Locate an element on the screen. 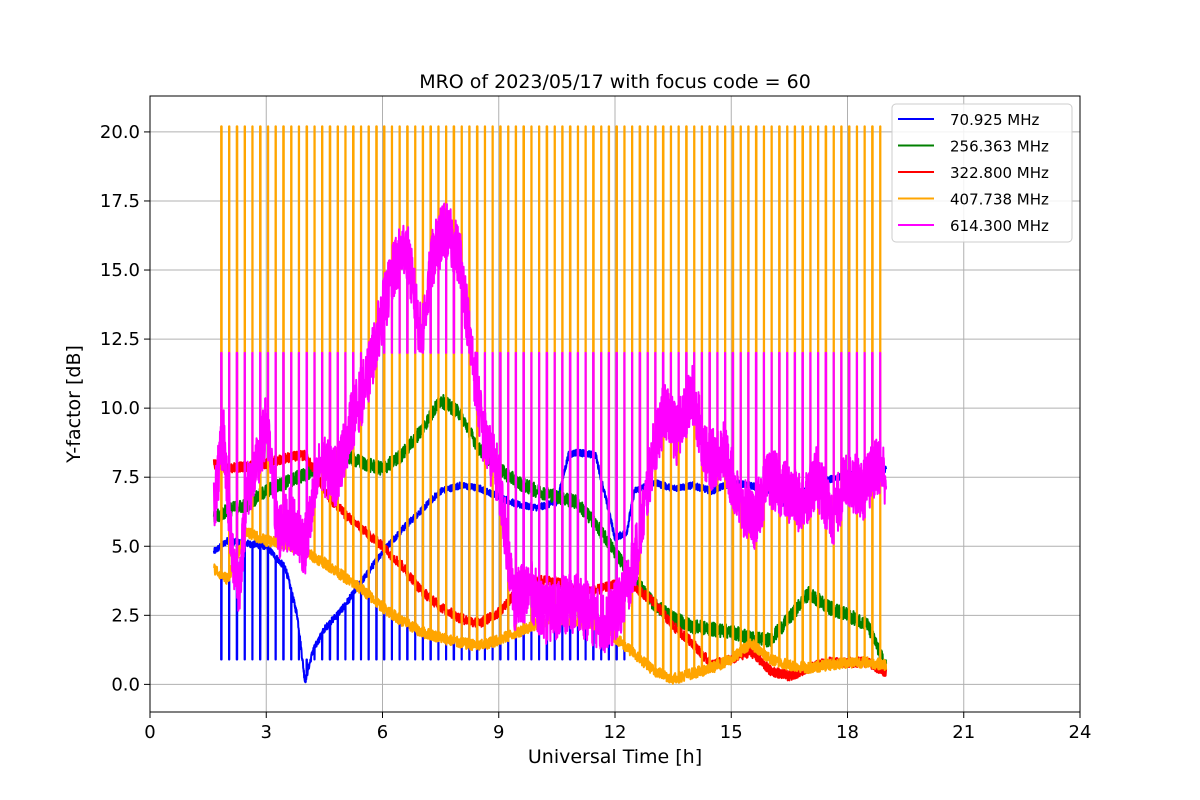 The width and height of the screenshot is (1200, 800). x-tick-label: 3 is located at coordinates (266, 732).